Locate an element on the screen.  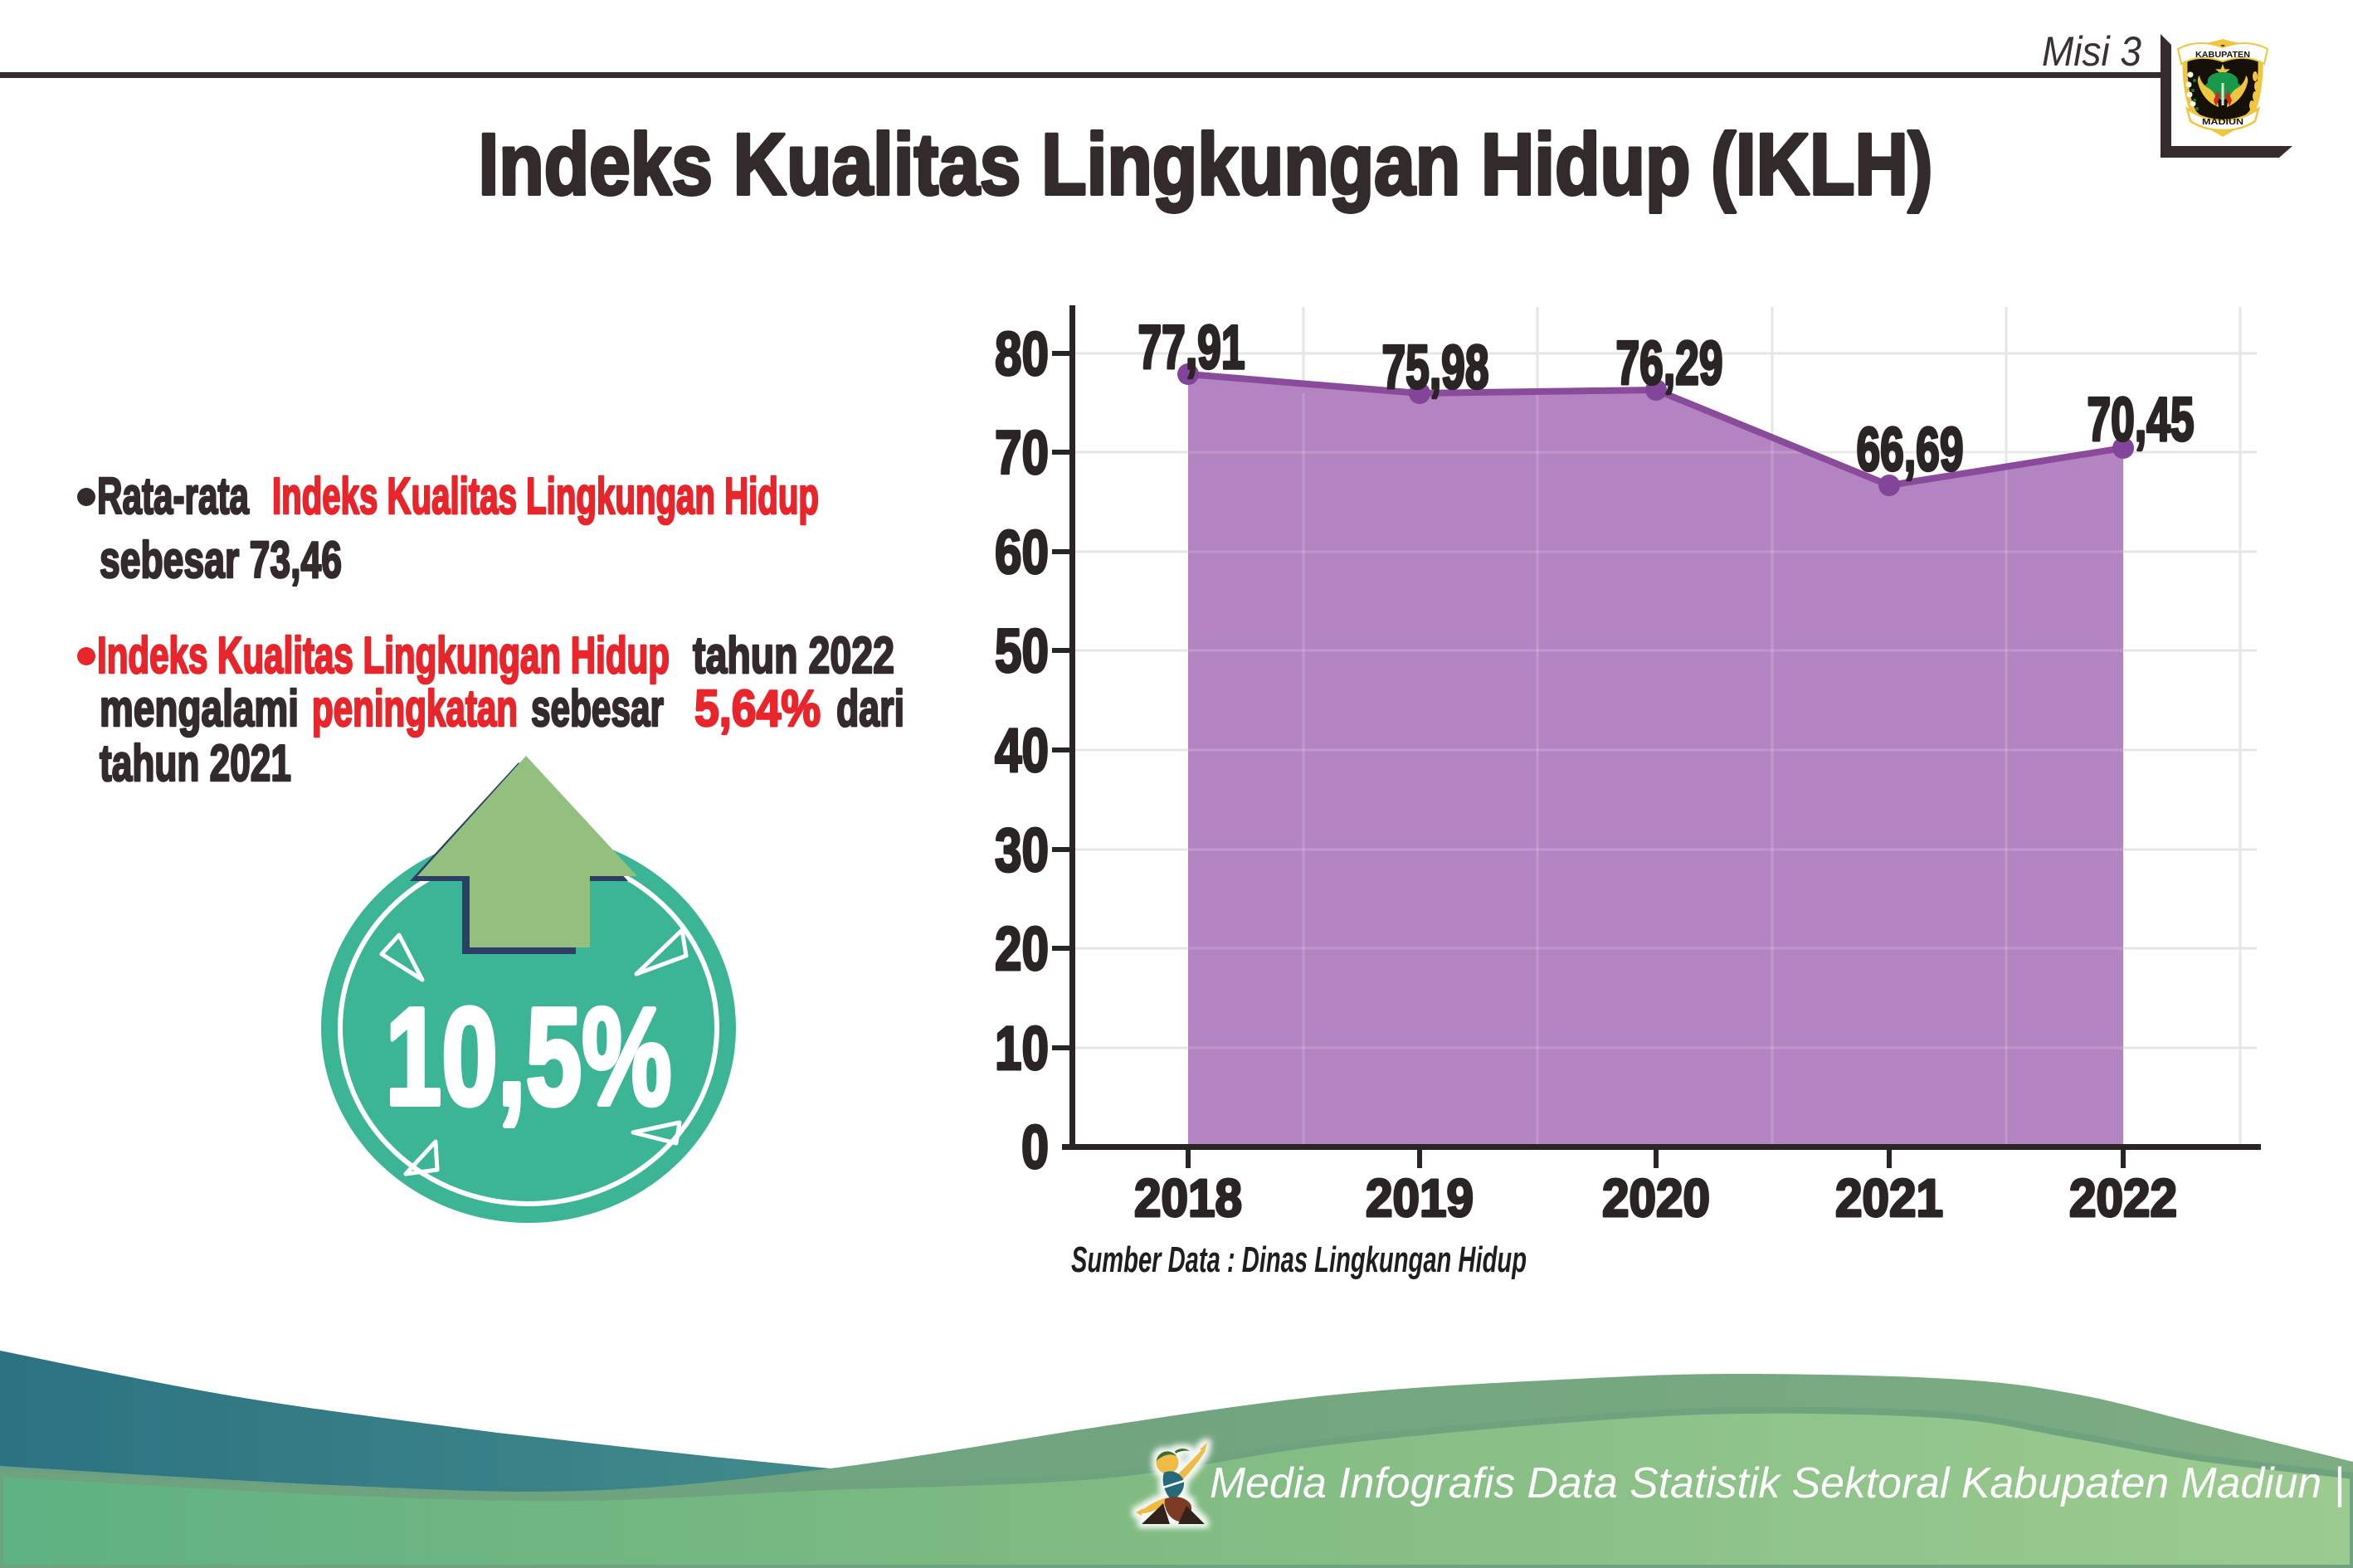
svg-text: Misi 3 is located at coordinates (2091, 51).